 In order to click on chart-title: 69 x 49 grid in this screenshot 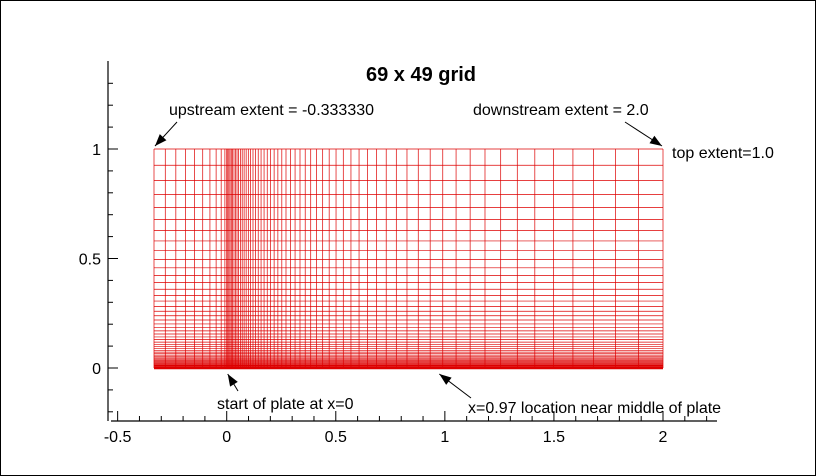, I will do `click(421, 75)`.